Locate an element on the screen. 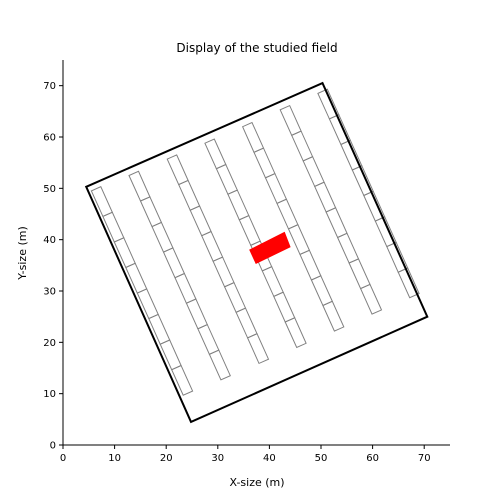 The height and width of the screenshot is (500, 500). x-tick-label: 0 is located at coordinates (63, 458).